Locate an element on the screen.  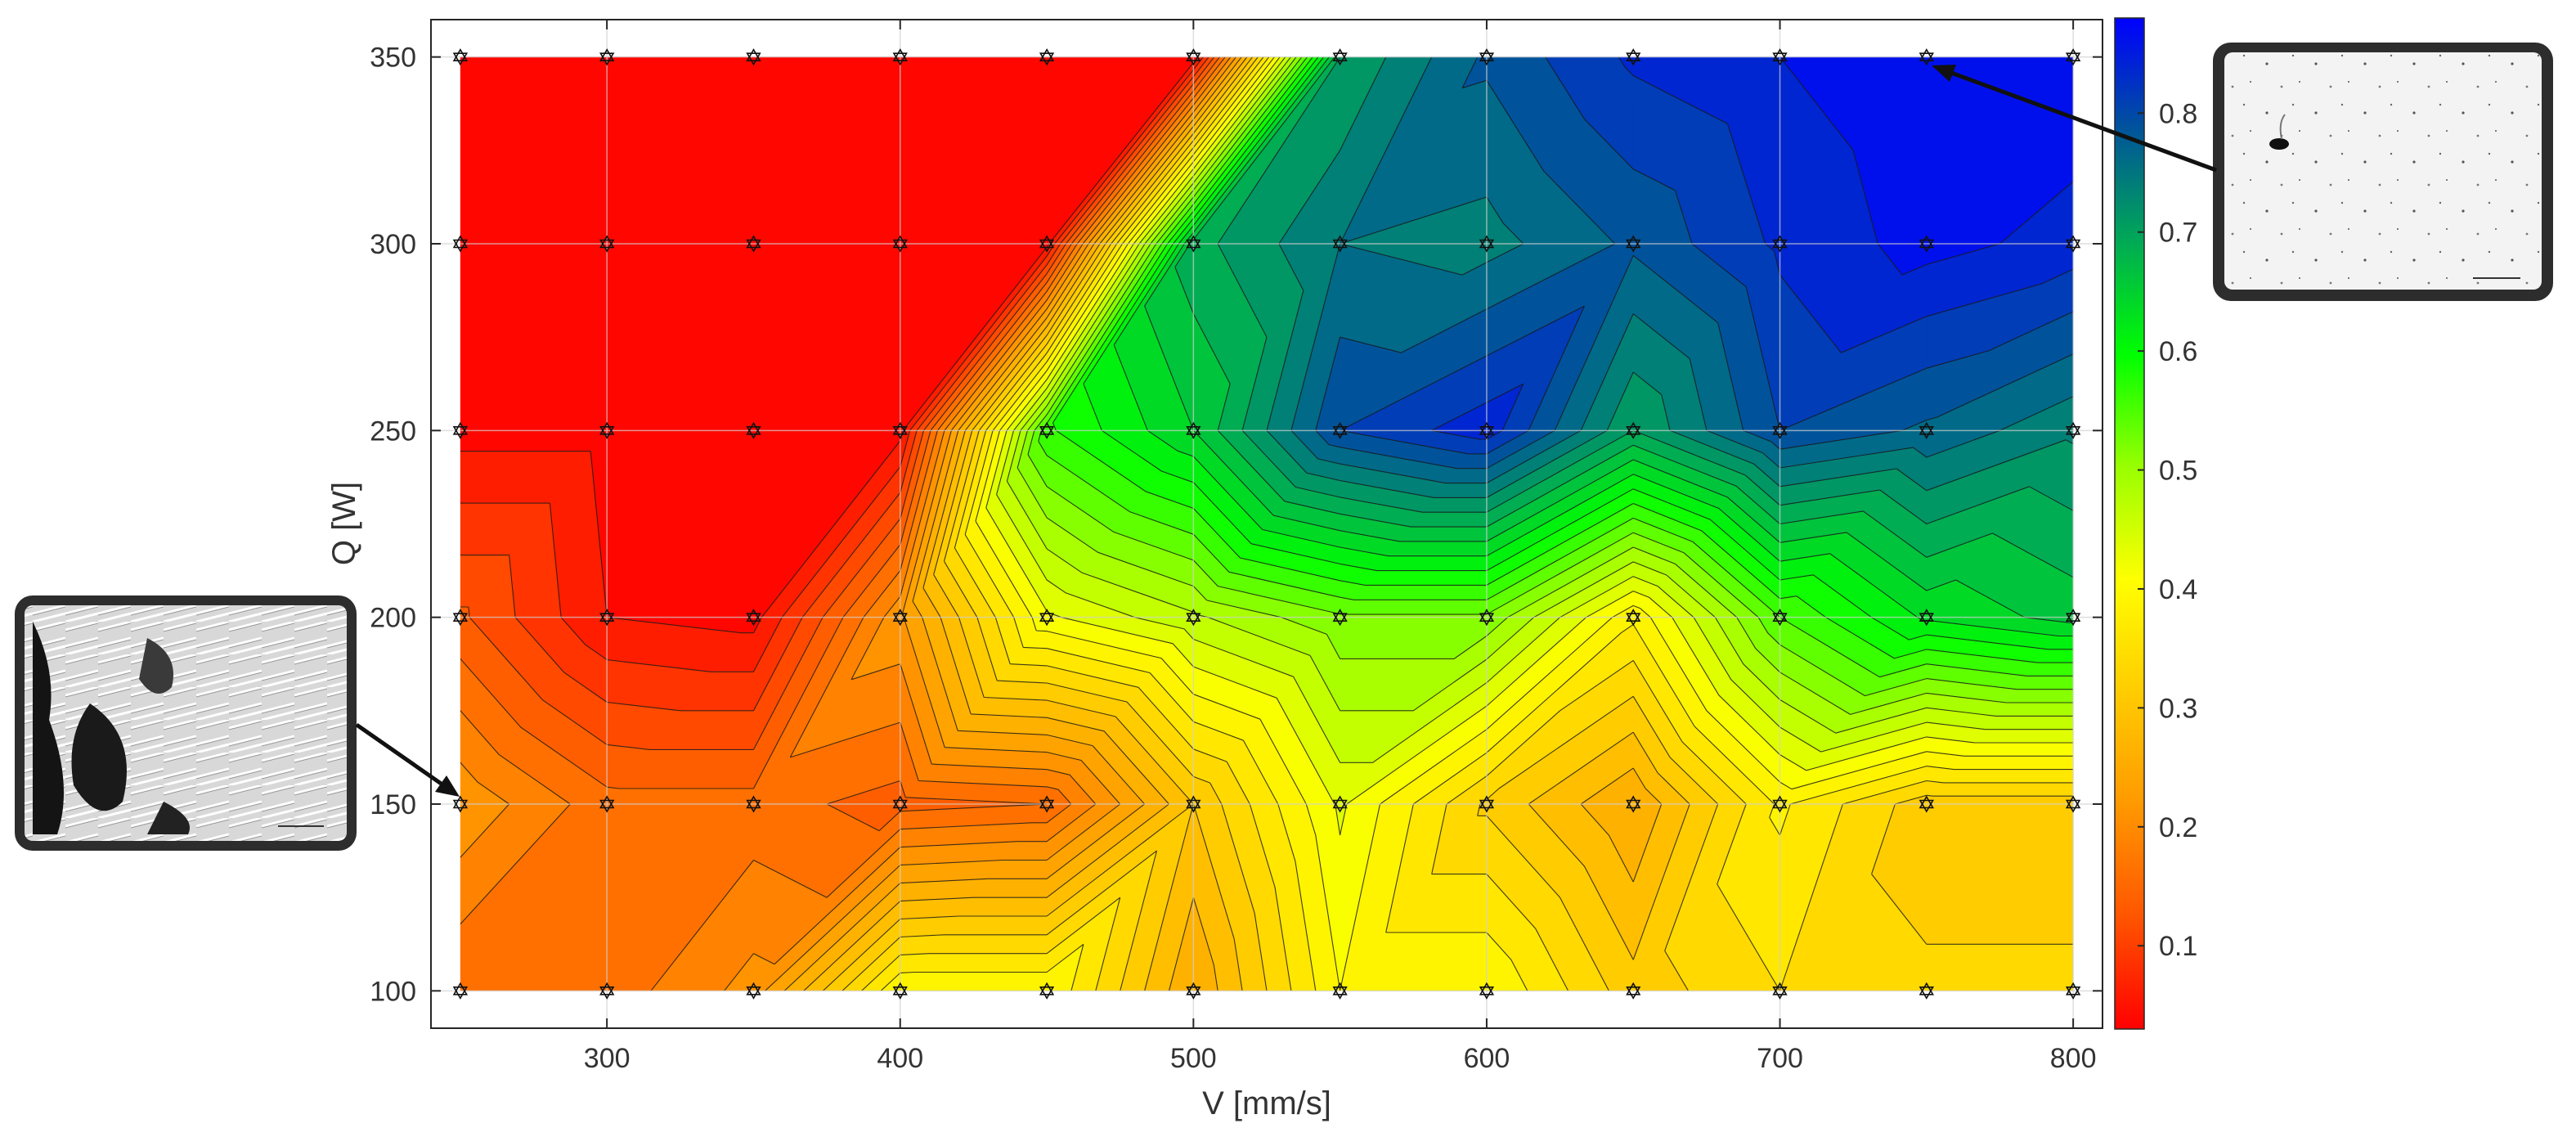
colorbar: 0.1 0.2 0.3 0.4 0.5 0.6 0.7 0.8 is located at coordinates (2155, 523).